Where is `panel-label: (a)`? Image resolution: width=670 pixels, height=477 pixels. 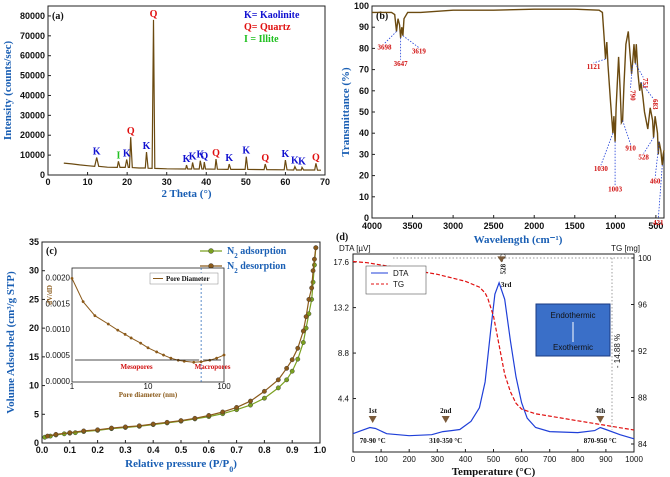 panel-label: (a) is located at coordinates (58, 16).